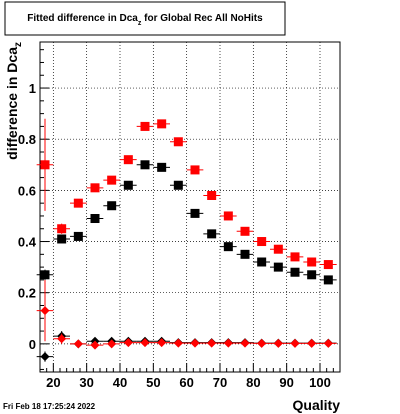  Describe the element at coordinates (220, 382) in the screenshot. I see `x-tick-label: 70` at that location.